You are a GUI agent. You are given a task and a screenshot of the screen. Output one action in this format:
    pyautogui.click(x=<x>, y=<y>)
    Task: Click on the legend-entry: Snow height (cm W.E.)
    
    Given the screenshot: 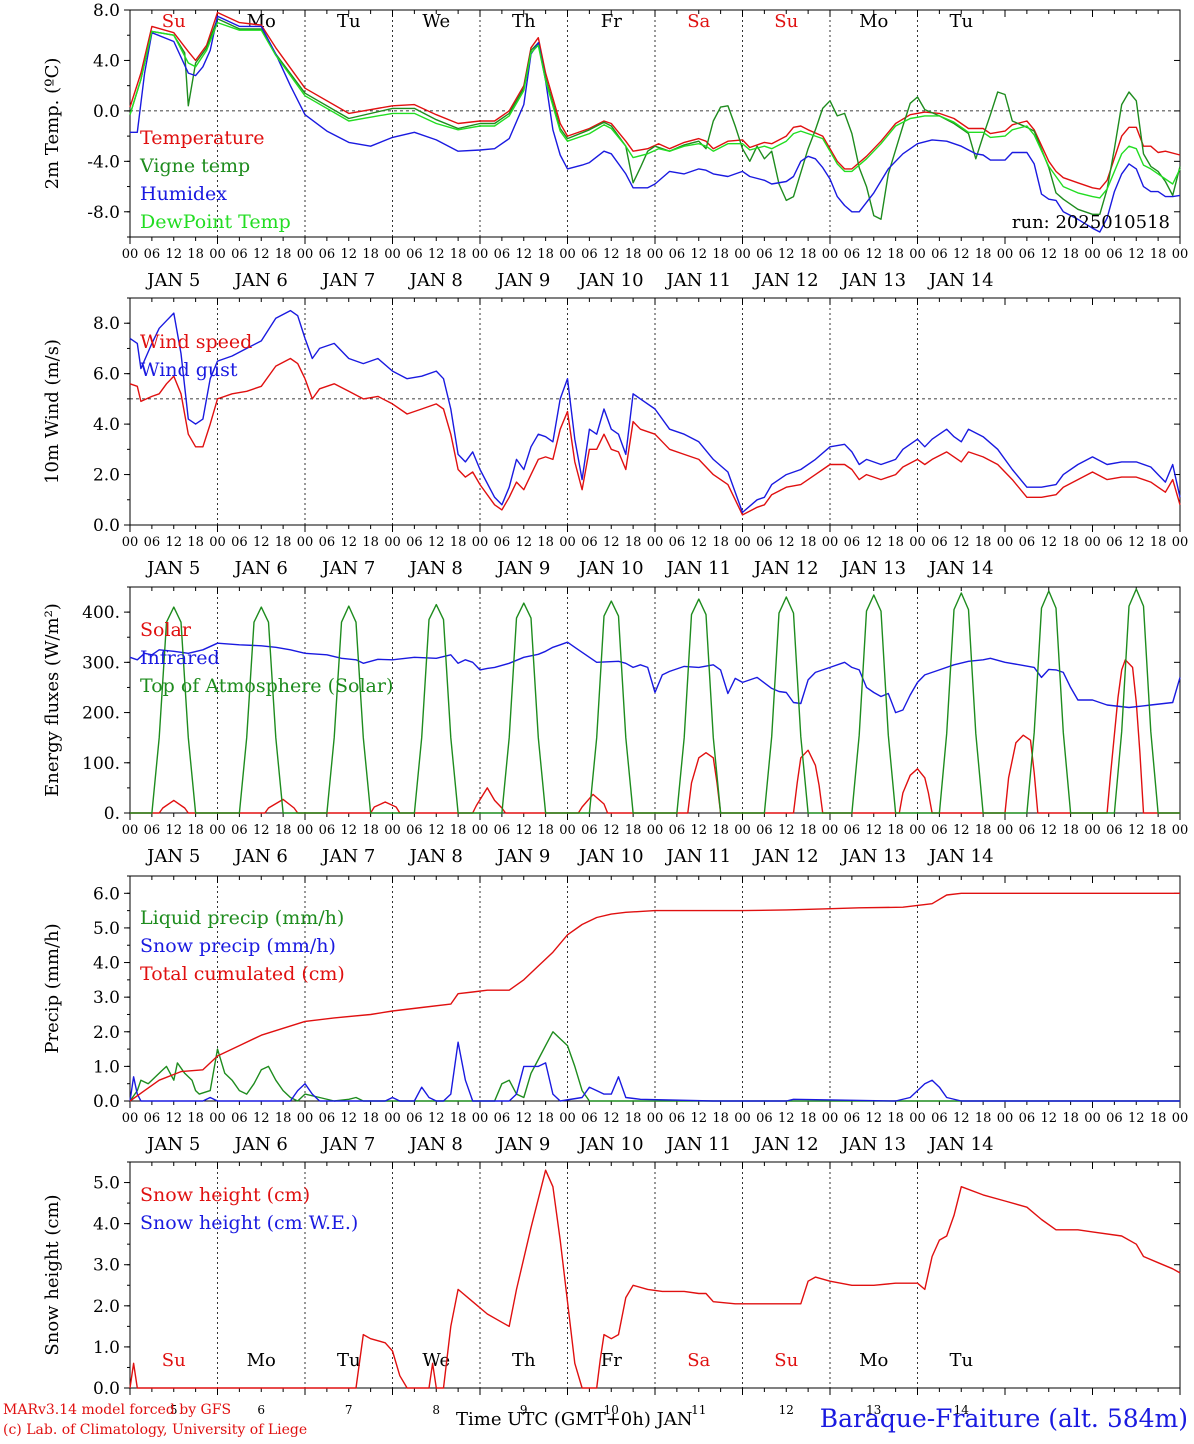 What is the action you would take?
    pyautogui.click(x=249, y=1223)
    